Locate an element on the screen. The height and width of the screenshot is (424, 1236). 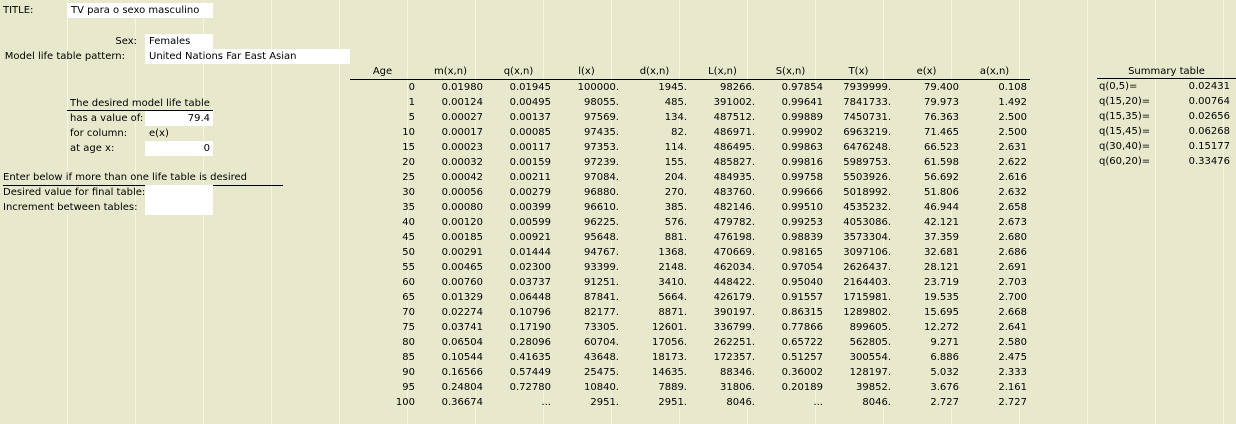
table-cell: 0.91557 is located at coordinates (802, 297).